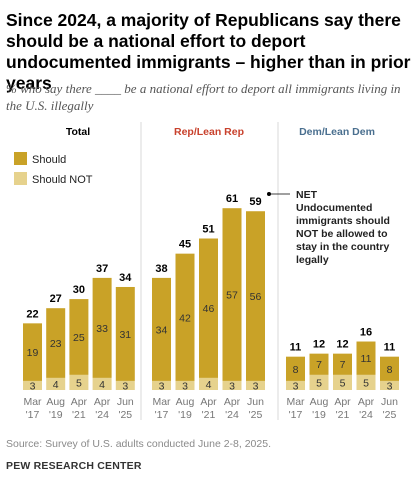 Image resolution: width=420 pixels, height=488 pixels. I want to click on label-should: 25, so click(79, 338).